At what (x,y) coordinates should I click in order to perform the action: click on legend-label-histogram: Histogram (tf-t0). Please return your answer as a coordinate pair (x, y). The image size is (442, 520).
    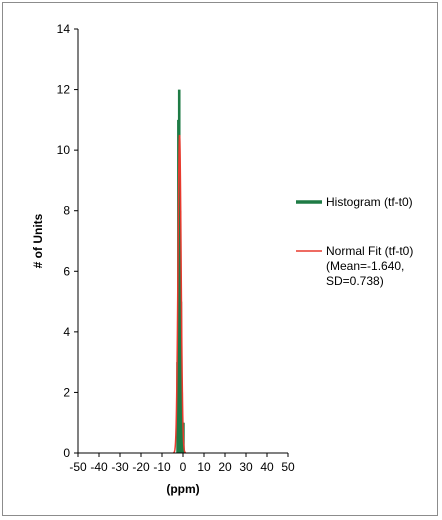
    Looking at the image, I should click on (369, 202).